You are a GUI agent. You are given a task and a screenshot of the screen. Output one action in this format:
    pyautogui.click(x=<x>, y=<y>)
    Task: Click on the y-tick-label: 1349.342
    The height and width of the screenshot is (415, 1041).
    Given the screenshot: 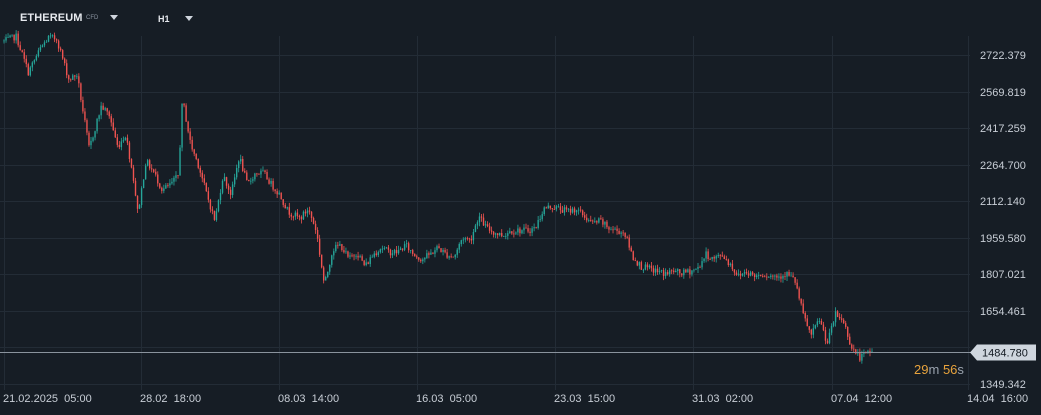 What is the action you would take?
    pyautogui.click(x=1003, y=385)
    